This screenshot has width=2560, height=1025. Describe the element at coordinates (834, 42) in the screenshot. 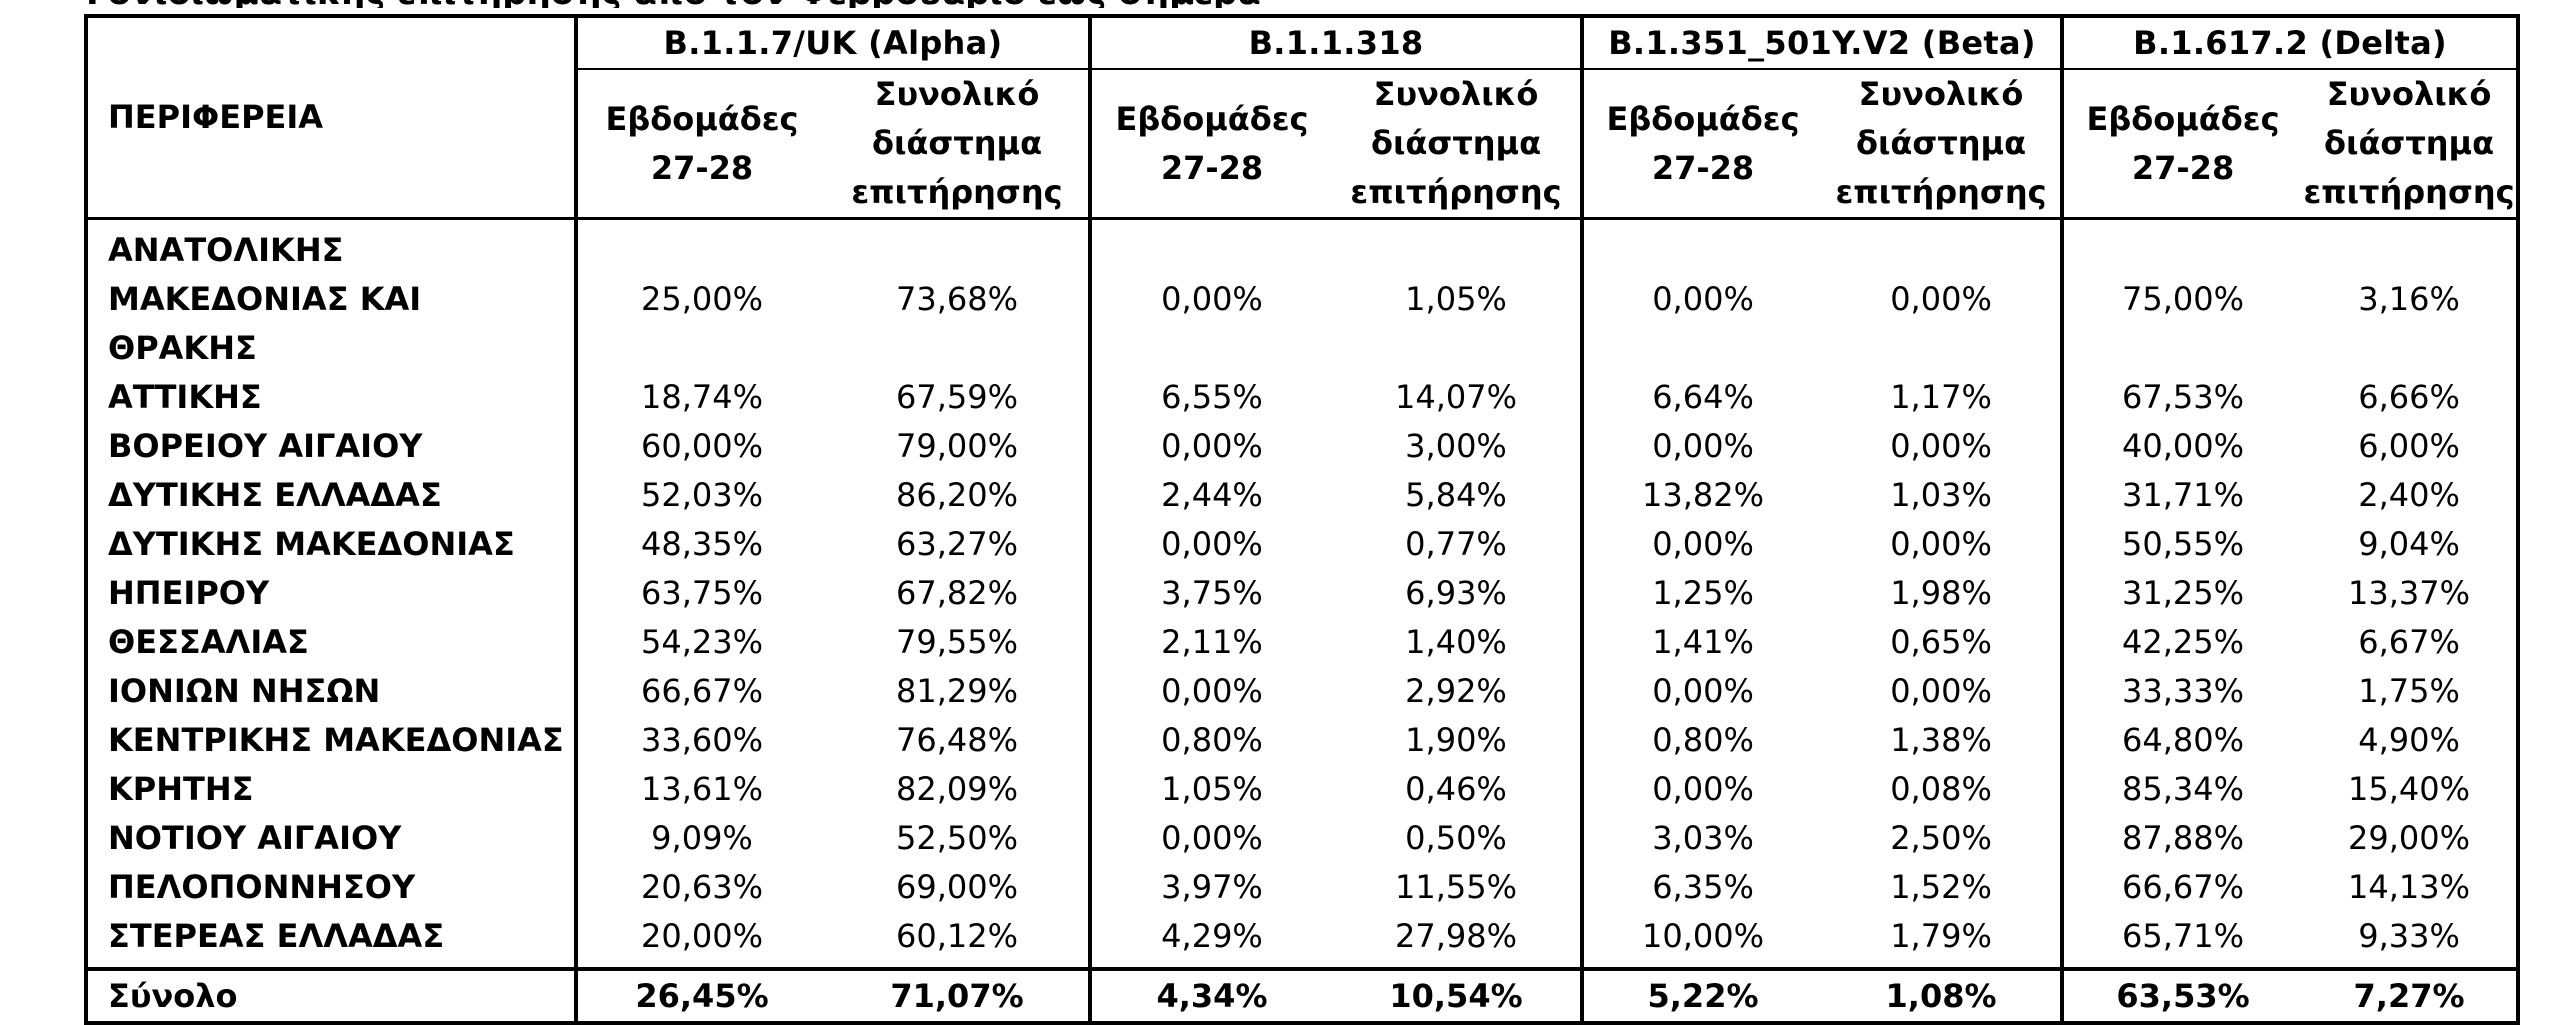

I see `variant-header-alpha: B.1.1.7/UK (Alpha)` at that location.